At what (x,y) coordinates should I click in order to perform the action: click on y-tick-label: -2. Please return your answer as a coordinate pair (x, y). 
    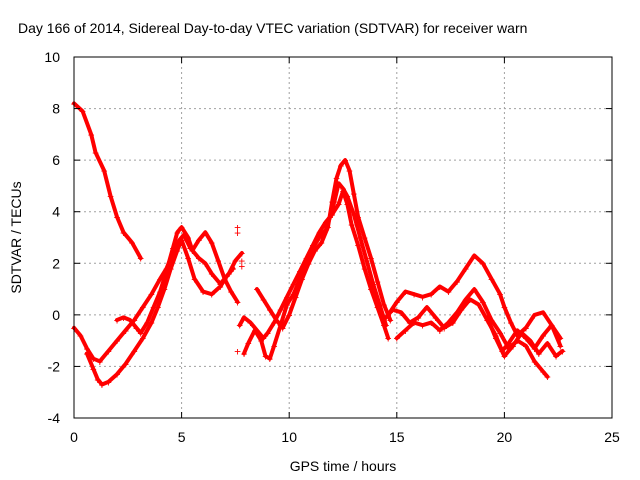
    Looking at the image, I should click on (54, 366).